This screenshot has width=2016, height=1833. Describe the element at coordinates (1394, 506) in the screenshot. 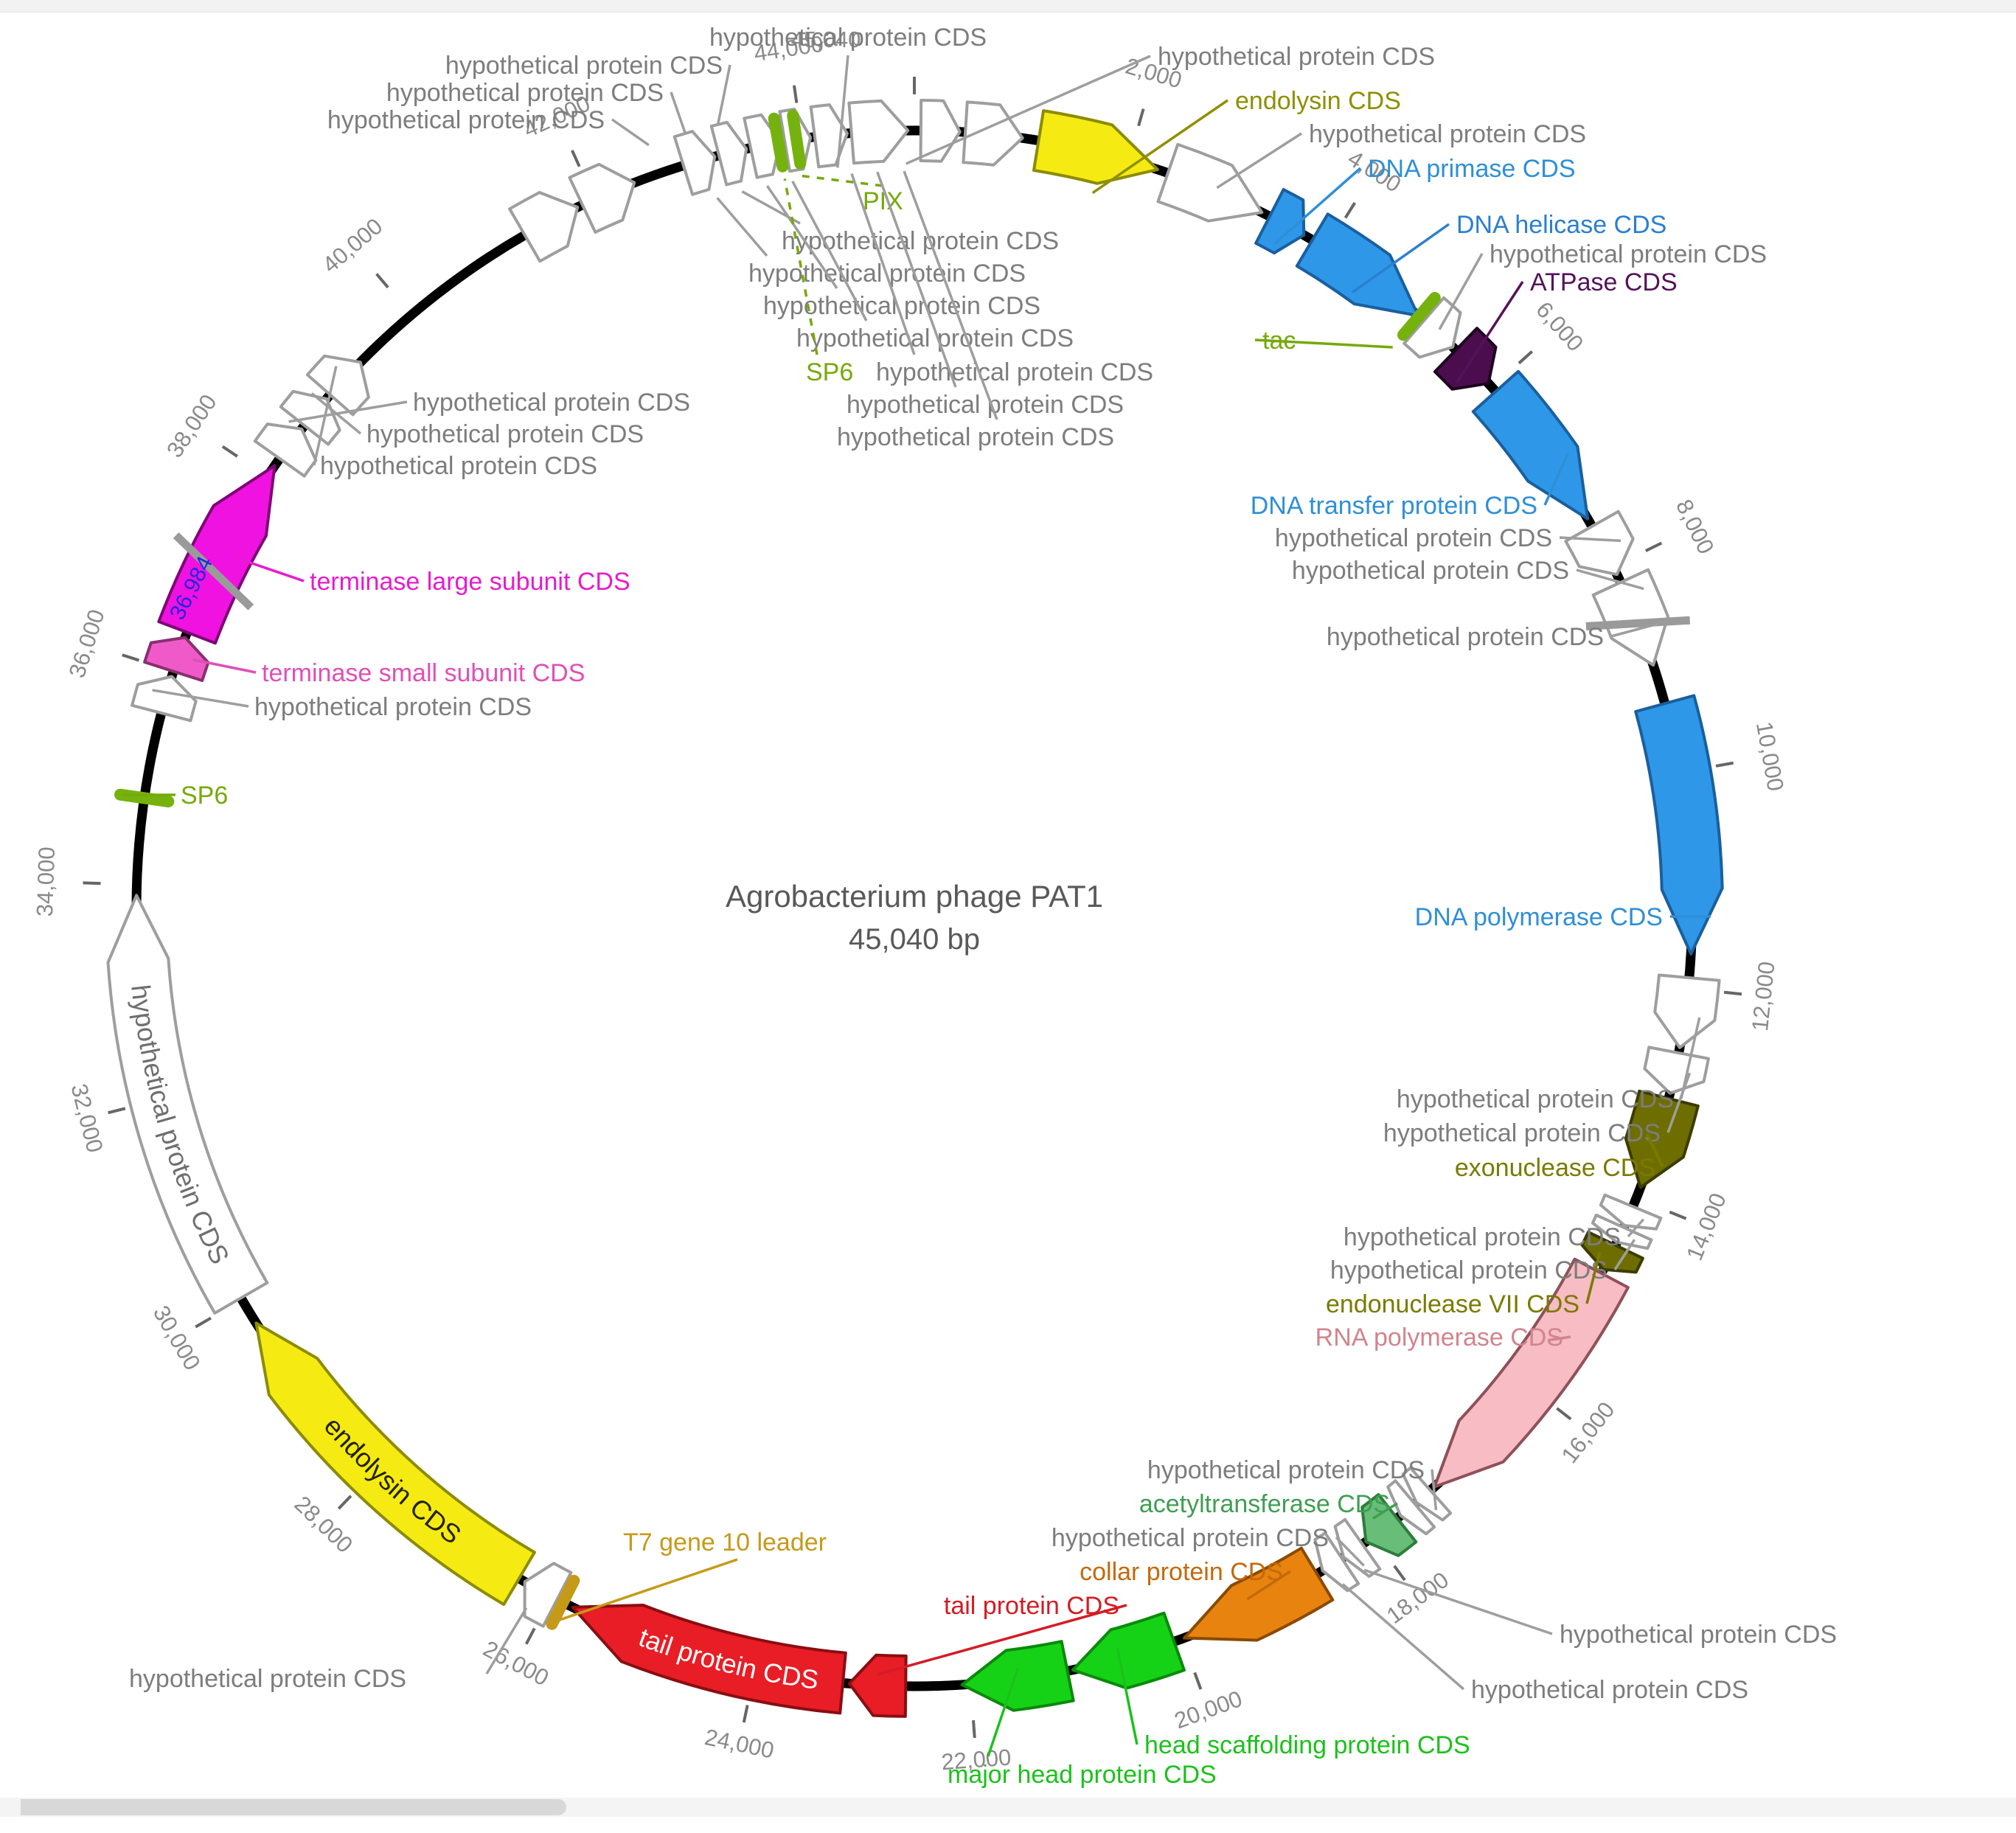

I see `feature-label-dna-transfer-protein-cds: DNA transfer protein CDS` at that location.